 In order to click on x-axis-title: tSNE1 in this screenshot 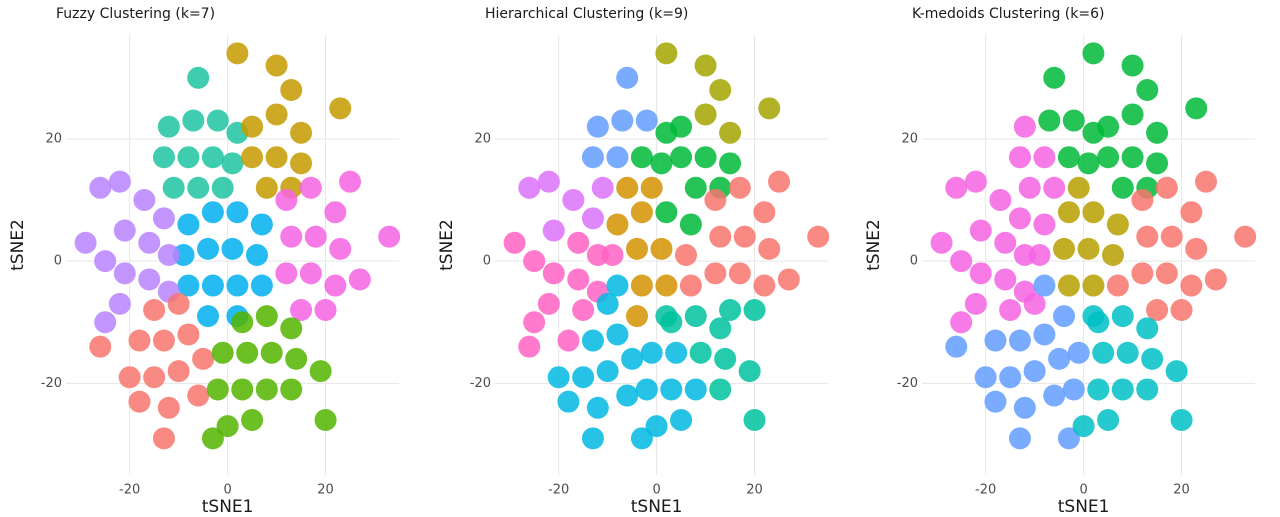, I will do `click(228, 507)`.